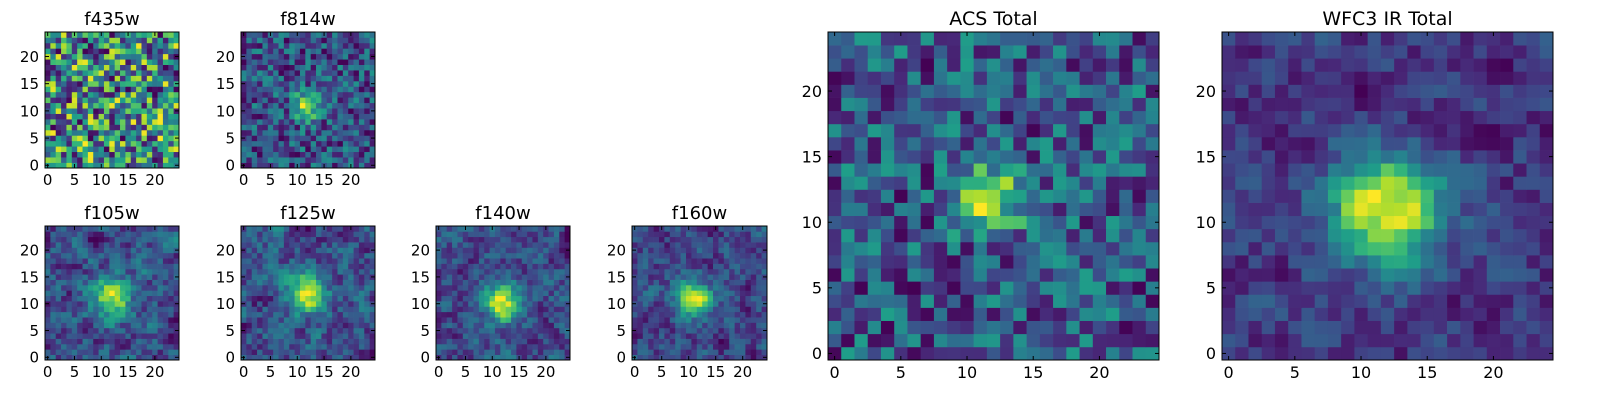  What do you see at coordinates (34, 166) in the screenshot?
I see `y-tick-label: 0` at bounding box center [34, 166].